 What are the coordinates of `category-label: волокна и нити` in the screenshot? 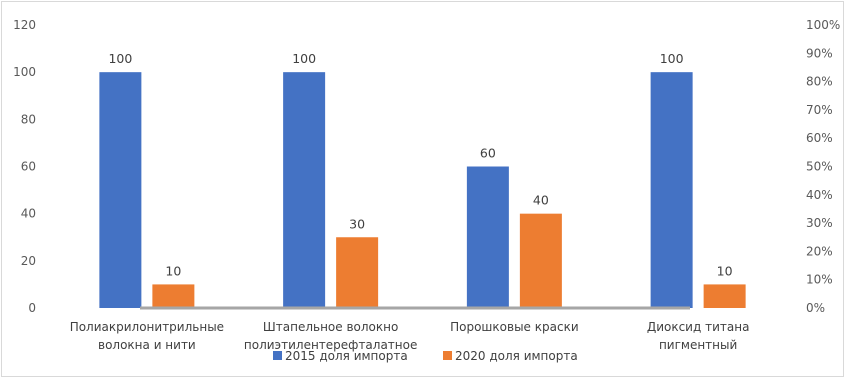 It's located at (147, 345).